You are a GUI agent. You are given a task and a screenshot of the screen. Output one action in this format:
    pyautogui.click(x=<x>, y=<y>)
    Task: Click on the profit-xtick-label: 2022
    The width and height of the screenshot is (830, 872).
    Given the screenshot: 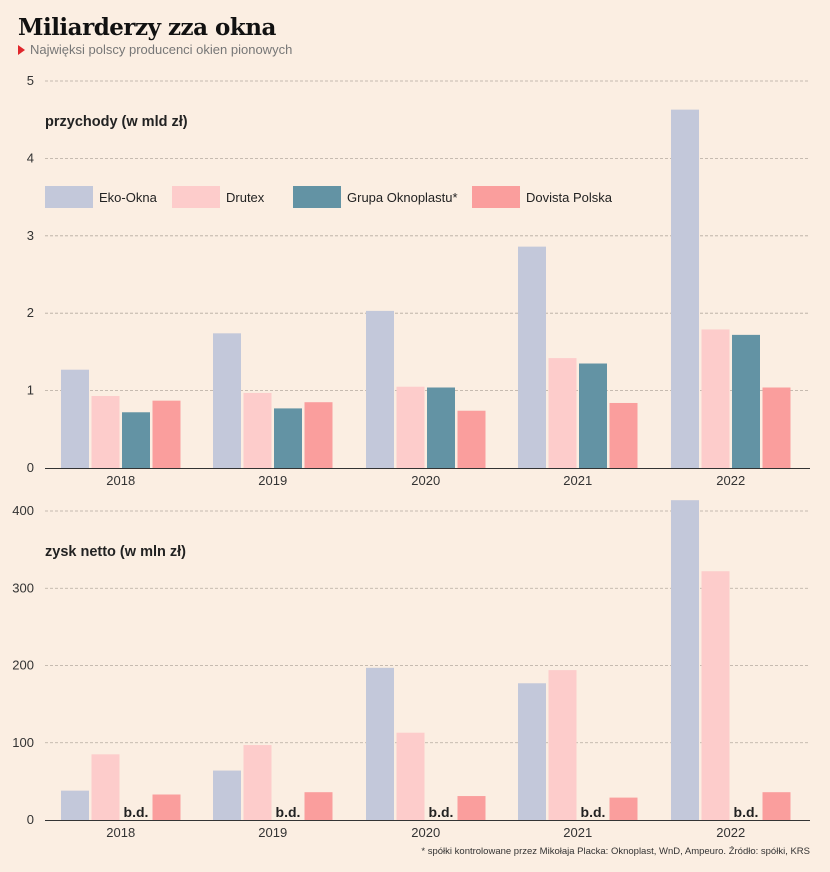 What is the action you would take?
    pyautogui.click(x=730, y=832)
    